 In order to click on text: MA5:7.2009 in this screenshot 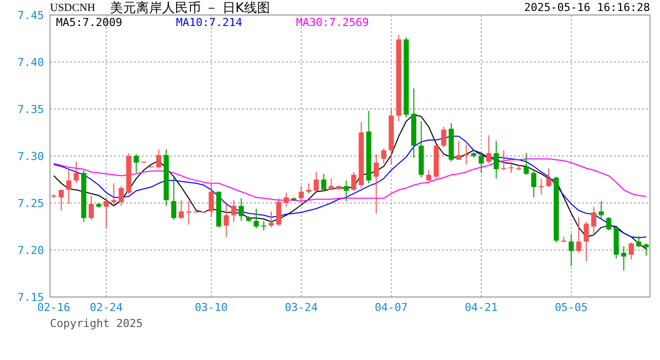, I will do `click(89, 22)`.